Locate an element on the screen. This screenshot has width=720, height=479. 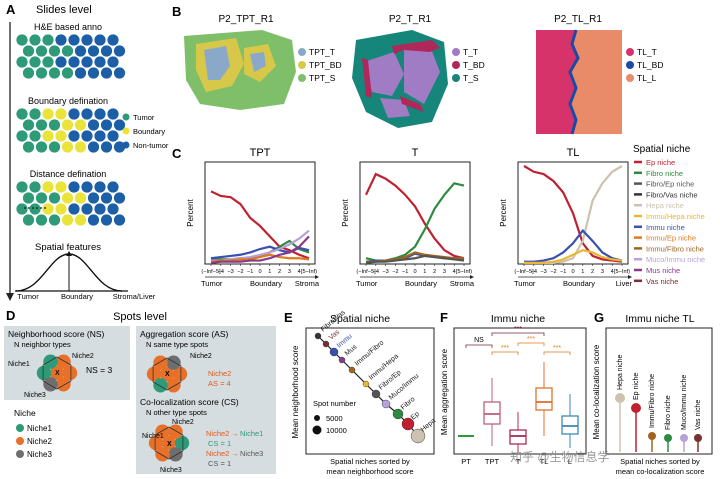
niche-point is located at coordinates (376, 394).